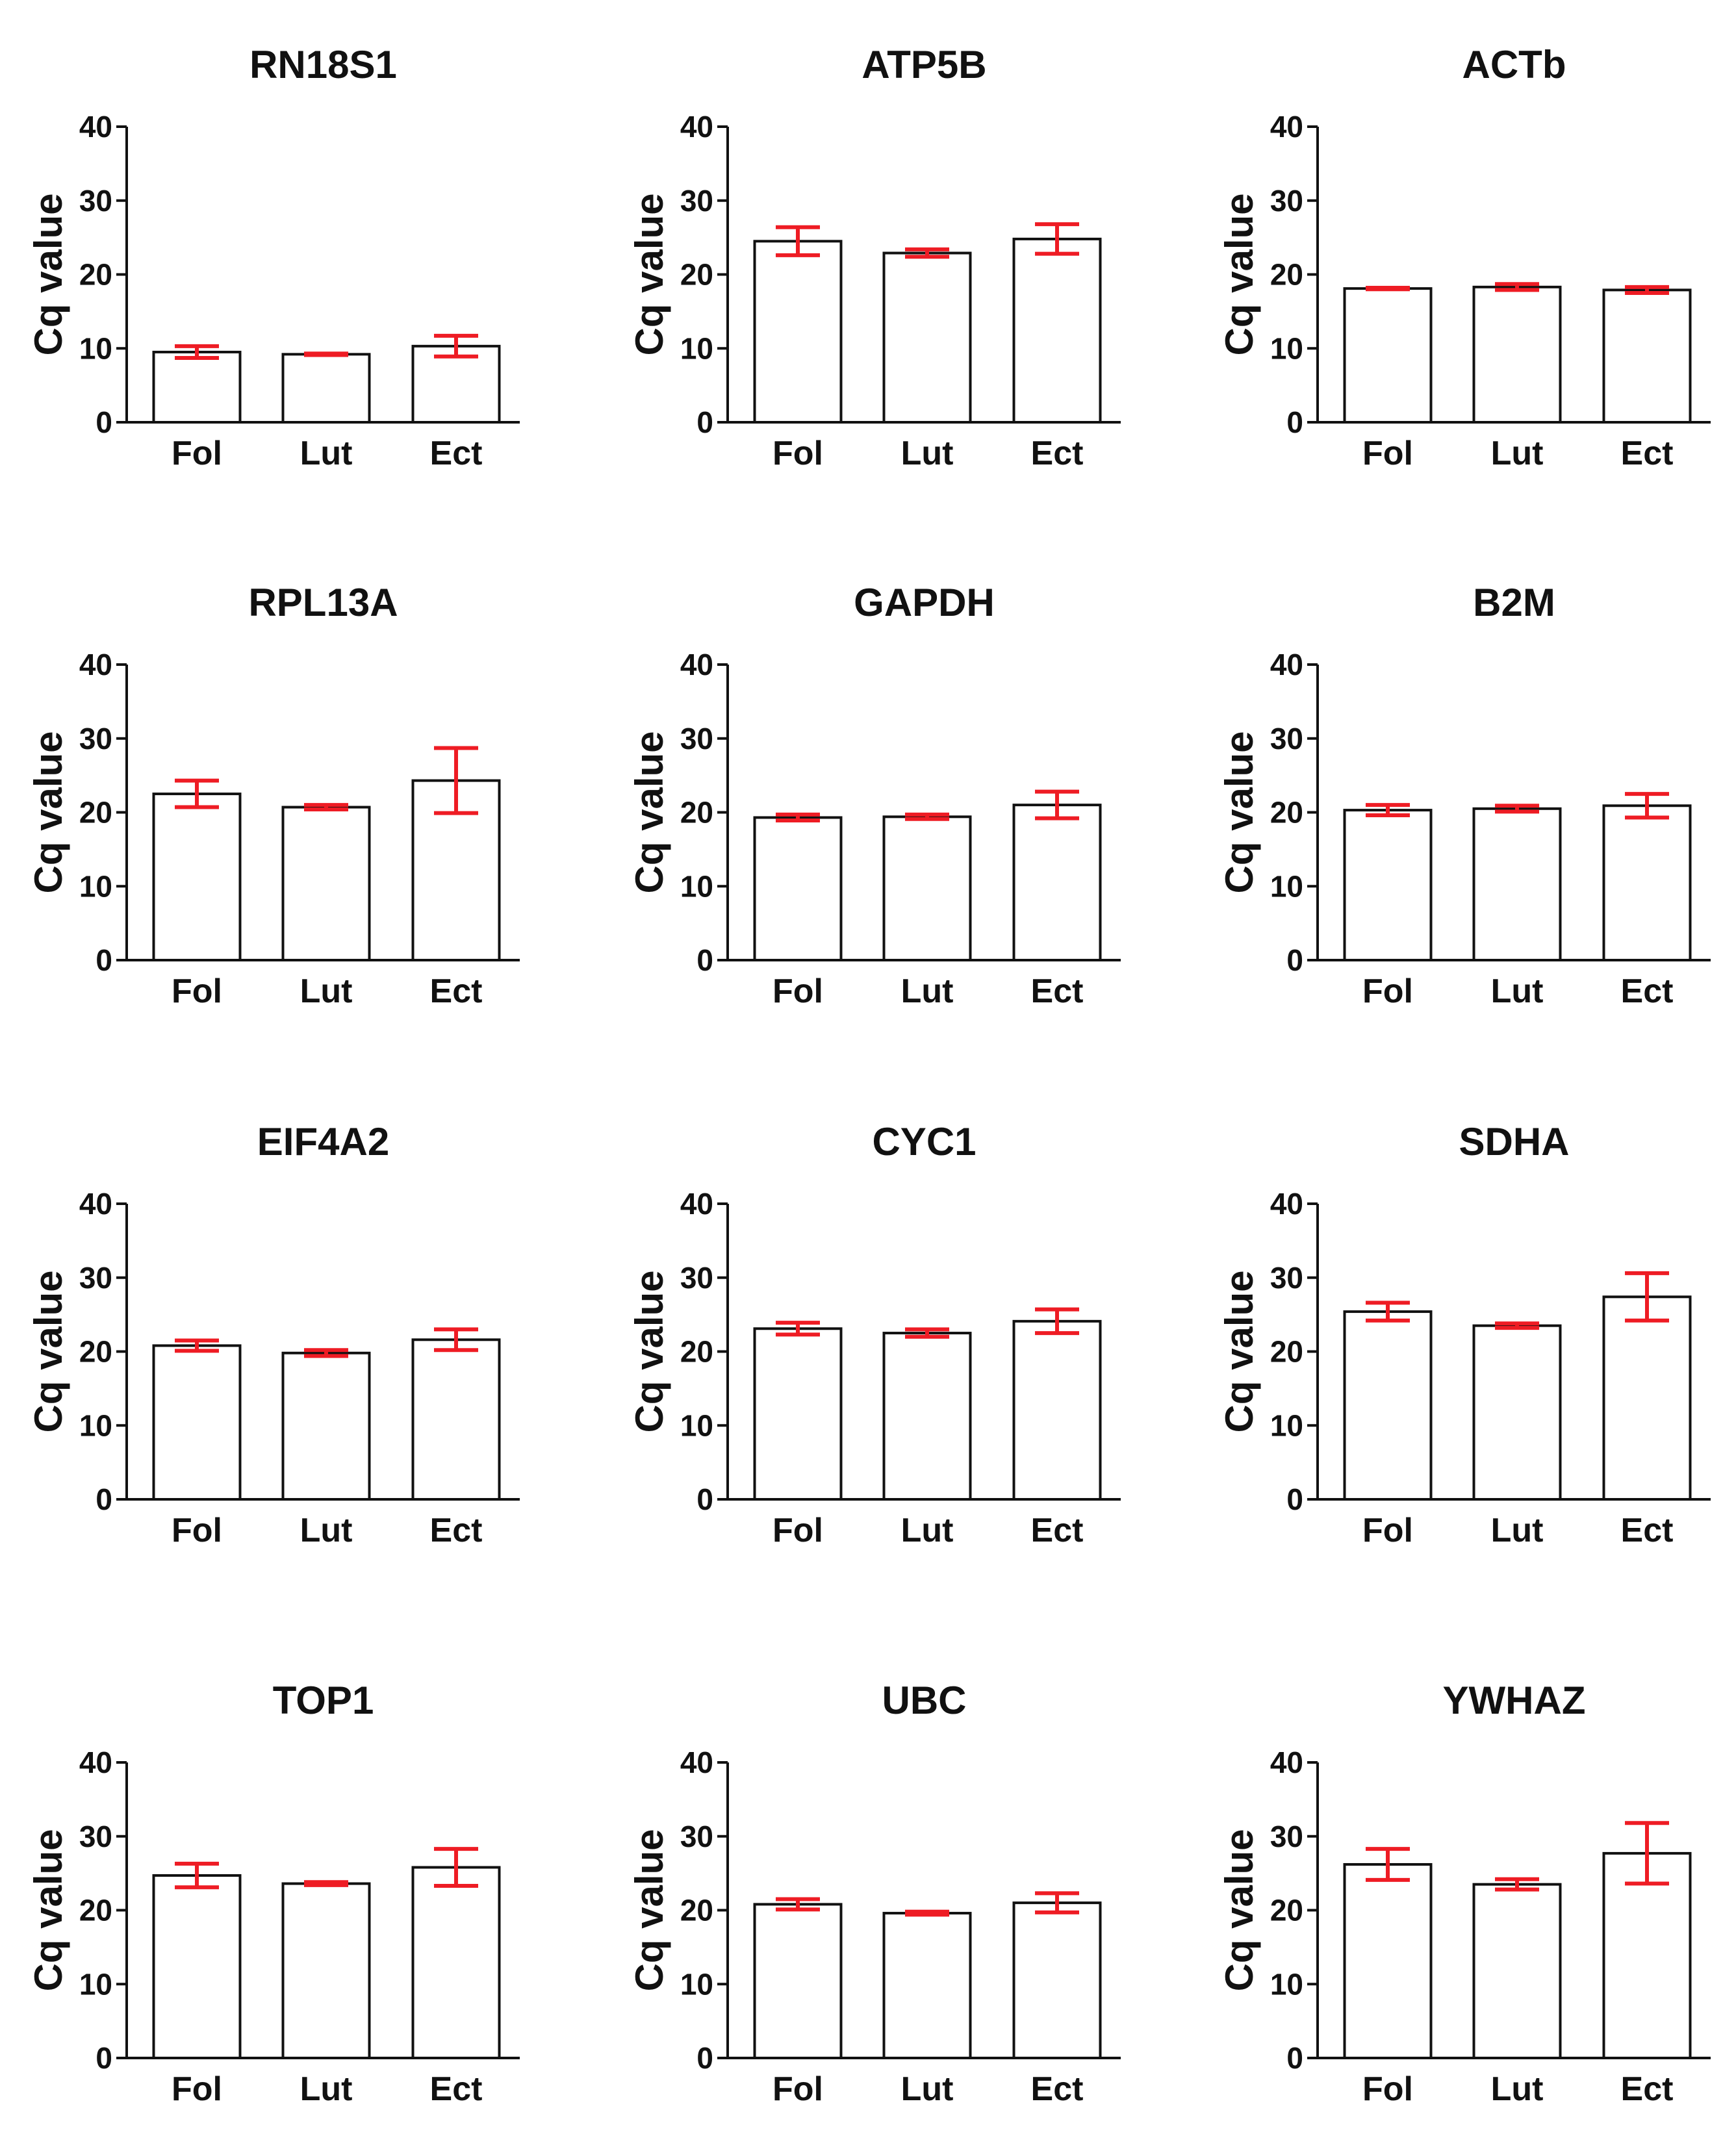  I want to click on chart-panel-top1: TOP1 Cq value 0 10 20 30 40 Fol Lut Ect, so click(273, 1893).